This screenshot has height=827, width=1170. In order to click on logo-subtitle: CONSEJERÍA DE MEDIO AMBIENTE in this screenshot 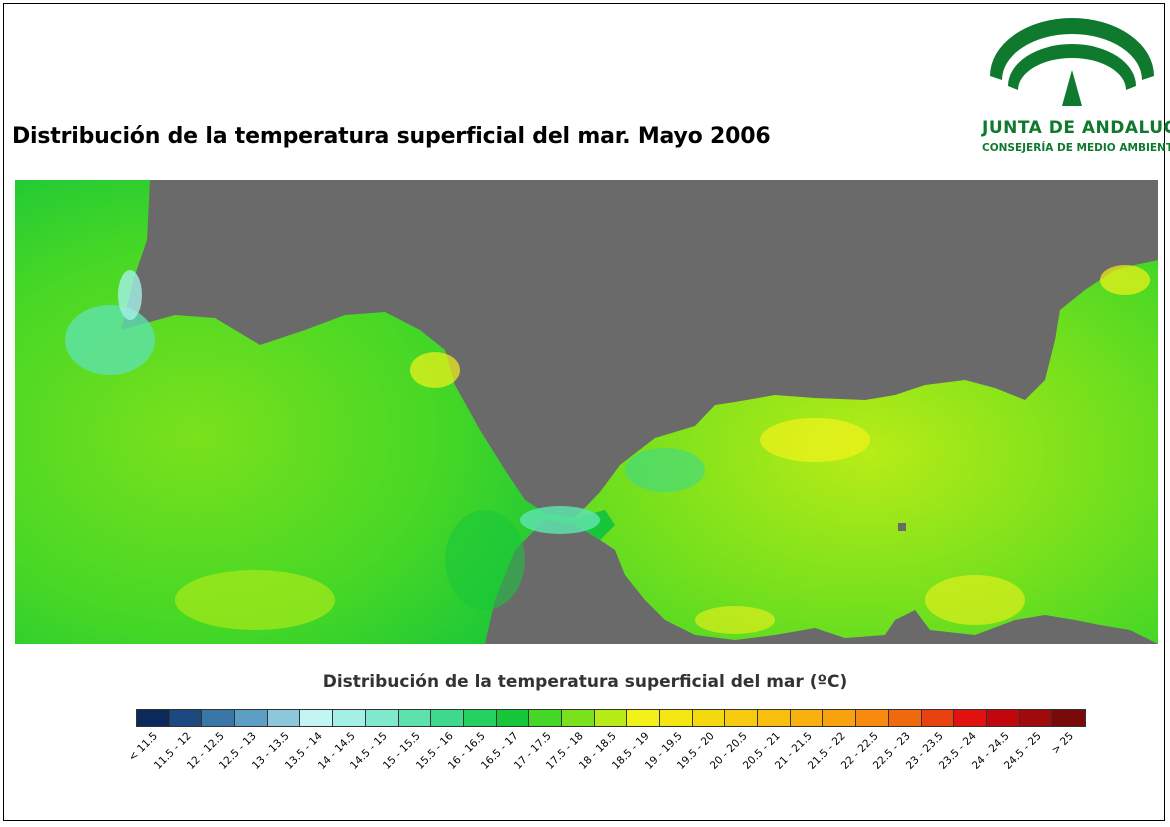, I will do `click(1076, 148)`.